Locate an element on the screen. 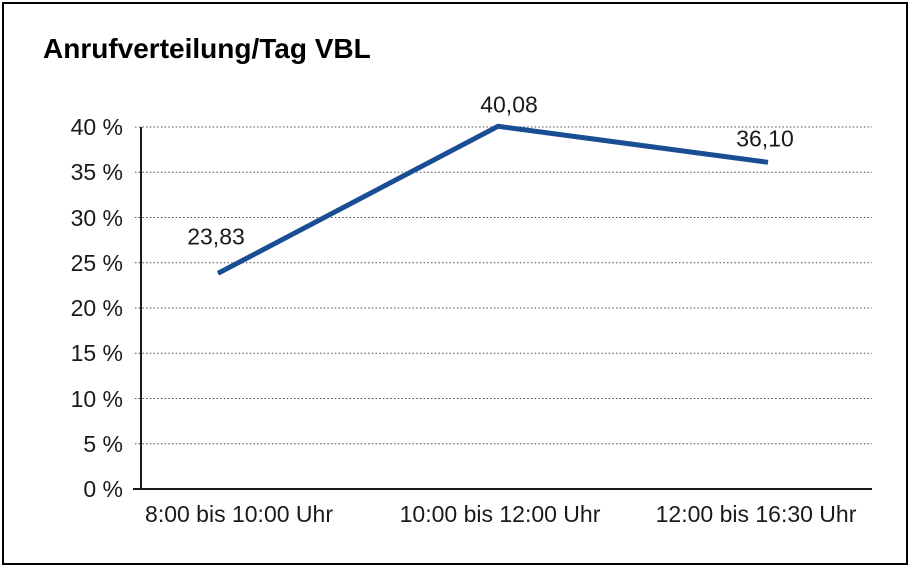 The width and height of the screenshot is (915, 576). y-tick-label: 20 % is located at coordinates (96, 308).